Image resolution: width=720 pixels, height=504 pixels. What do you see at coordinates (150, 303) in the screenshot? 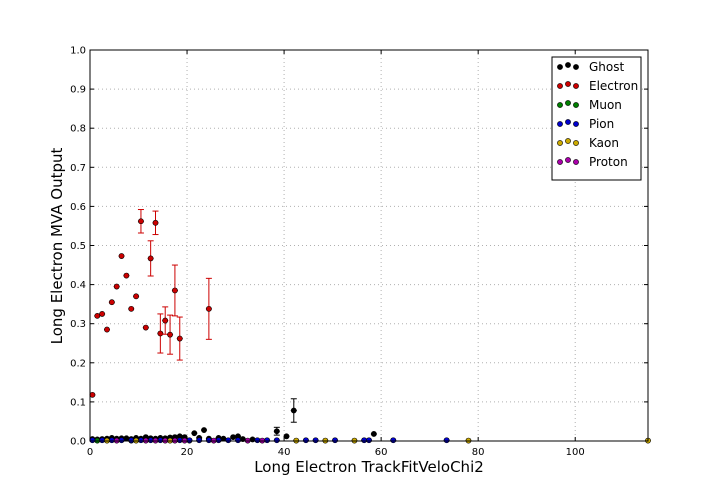
I see `series-electron` at bounding box center [150, 303].